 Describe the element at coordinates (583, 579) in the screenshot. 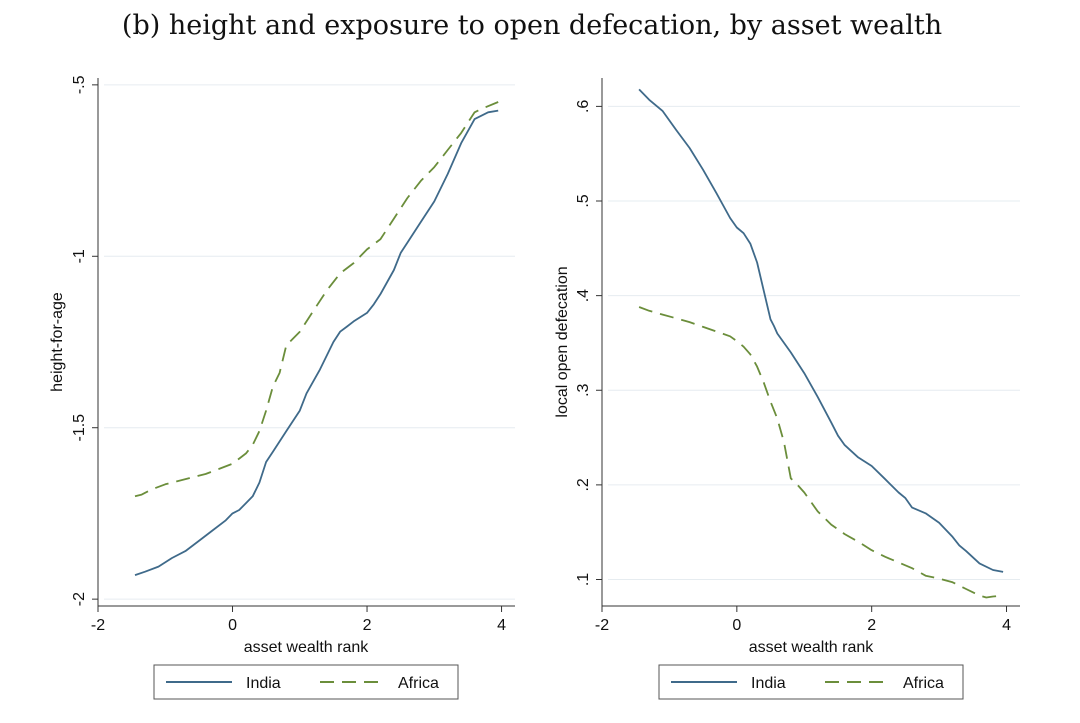

I see `y-tick-label: .1` at that location.